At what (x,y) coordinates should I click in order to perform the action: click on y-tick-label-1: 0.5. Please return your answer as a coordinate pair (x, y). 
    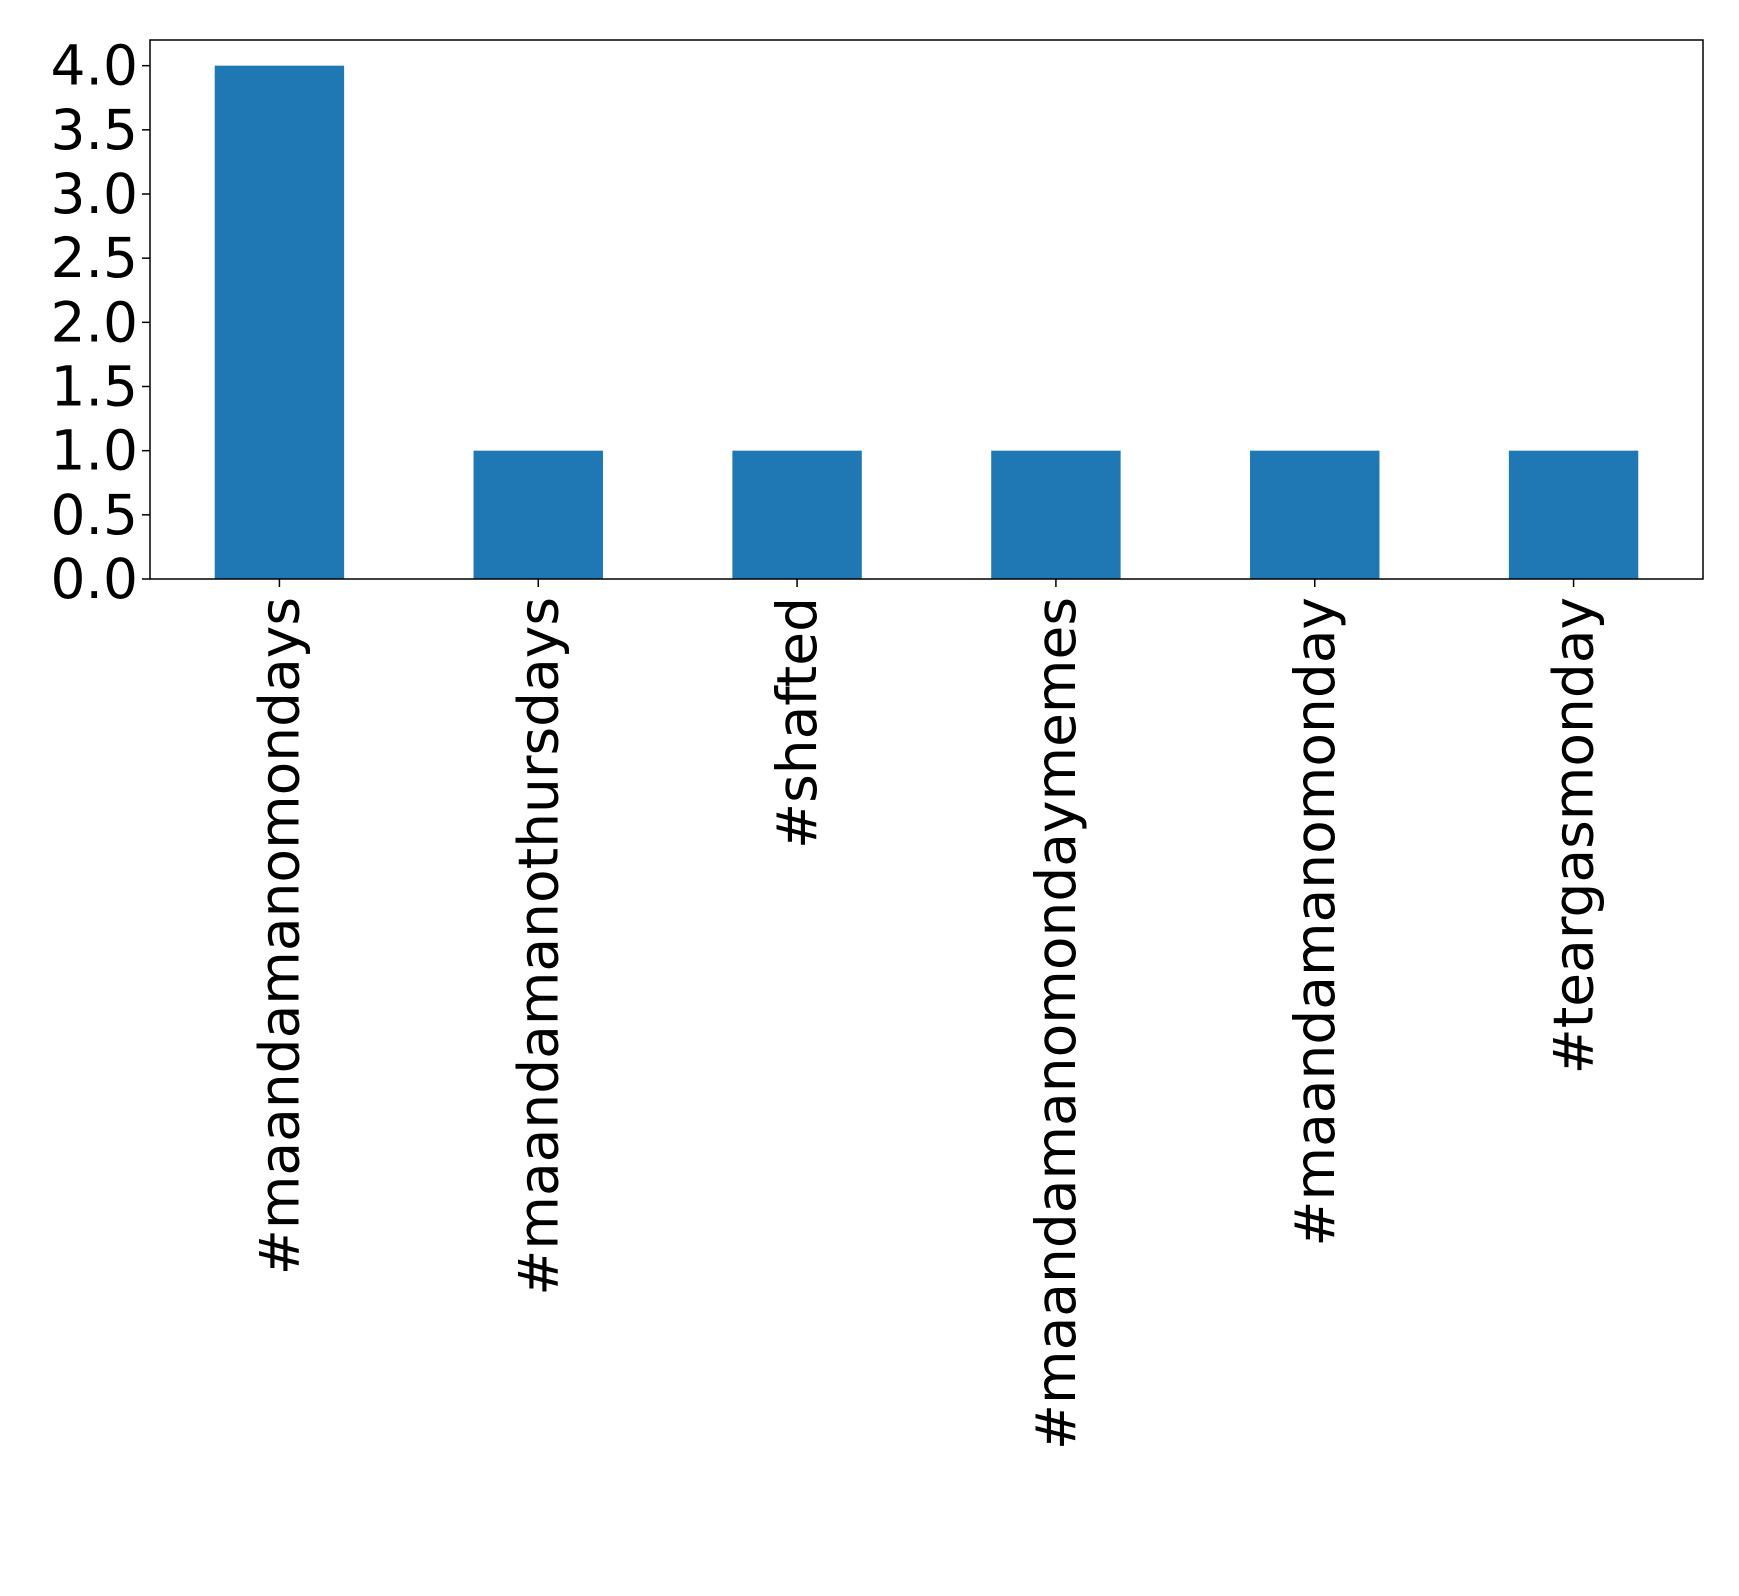
    Looking at the image, I should click on (94, 515).